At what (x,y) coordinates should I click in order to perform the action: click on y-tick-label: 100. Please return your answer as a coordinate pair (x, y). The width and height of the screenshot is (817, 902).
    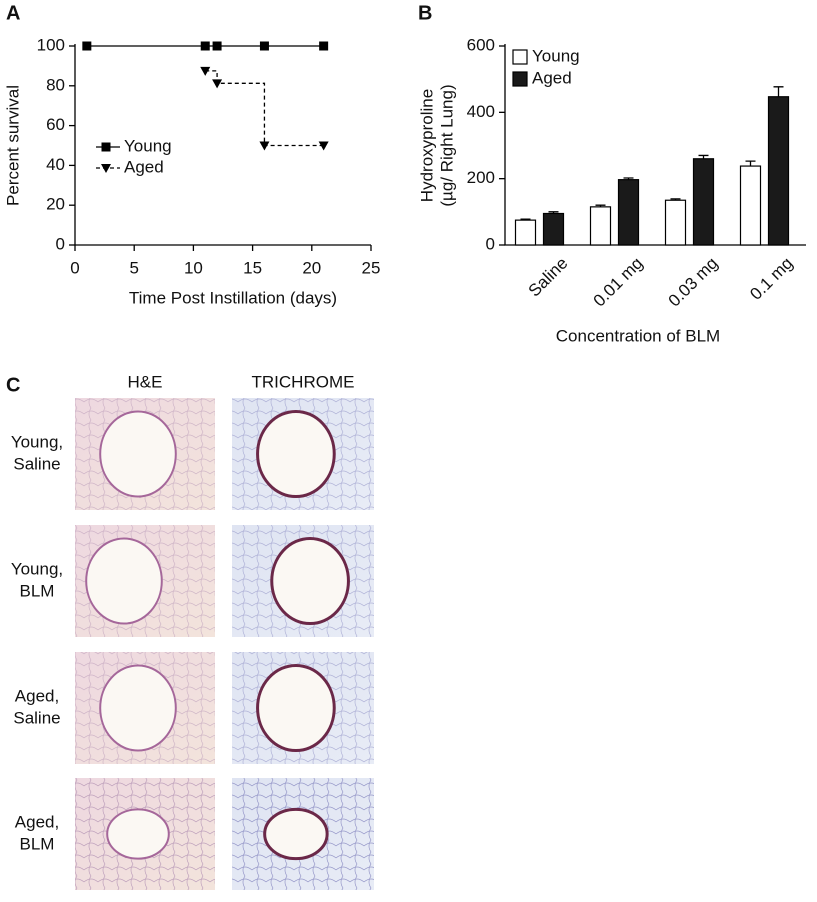
    Looking at the image, I should click on (51, 44).